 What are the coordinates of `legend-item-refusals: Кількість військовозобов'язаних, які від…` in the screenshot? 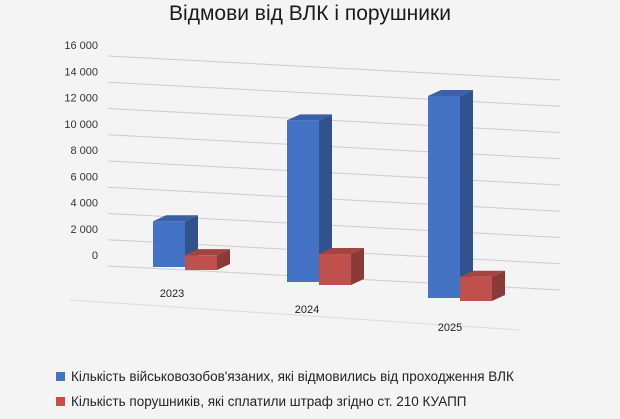 It's located at (285, 376).